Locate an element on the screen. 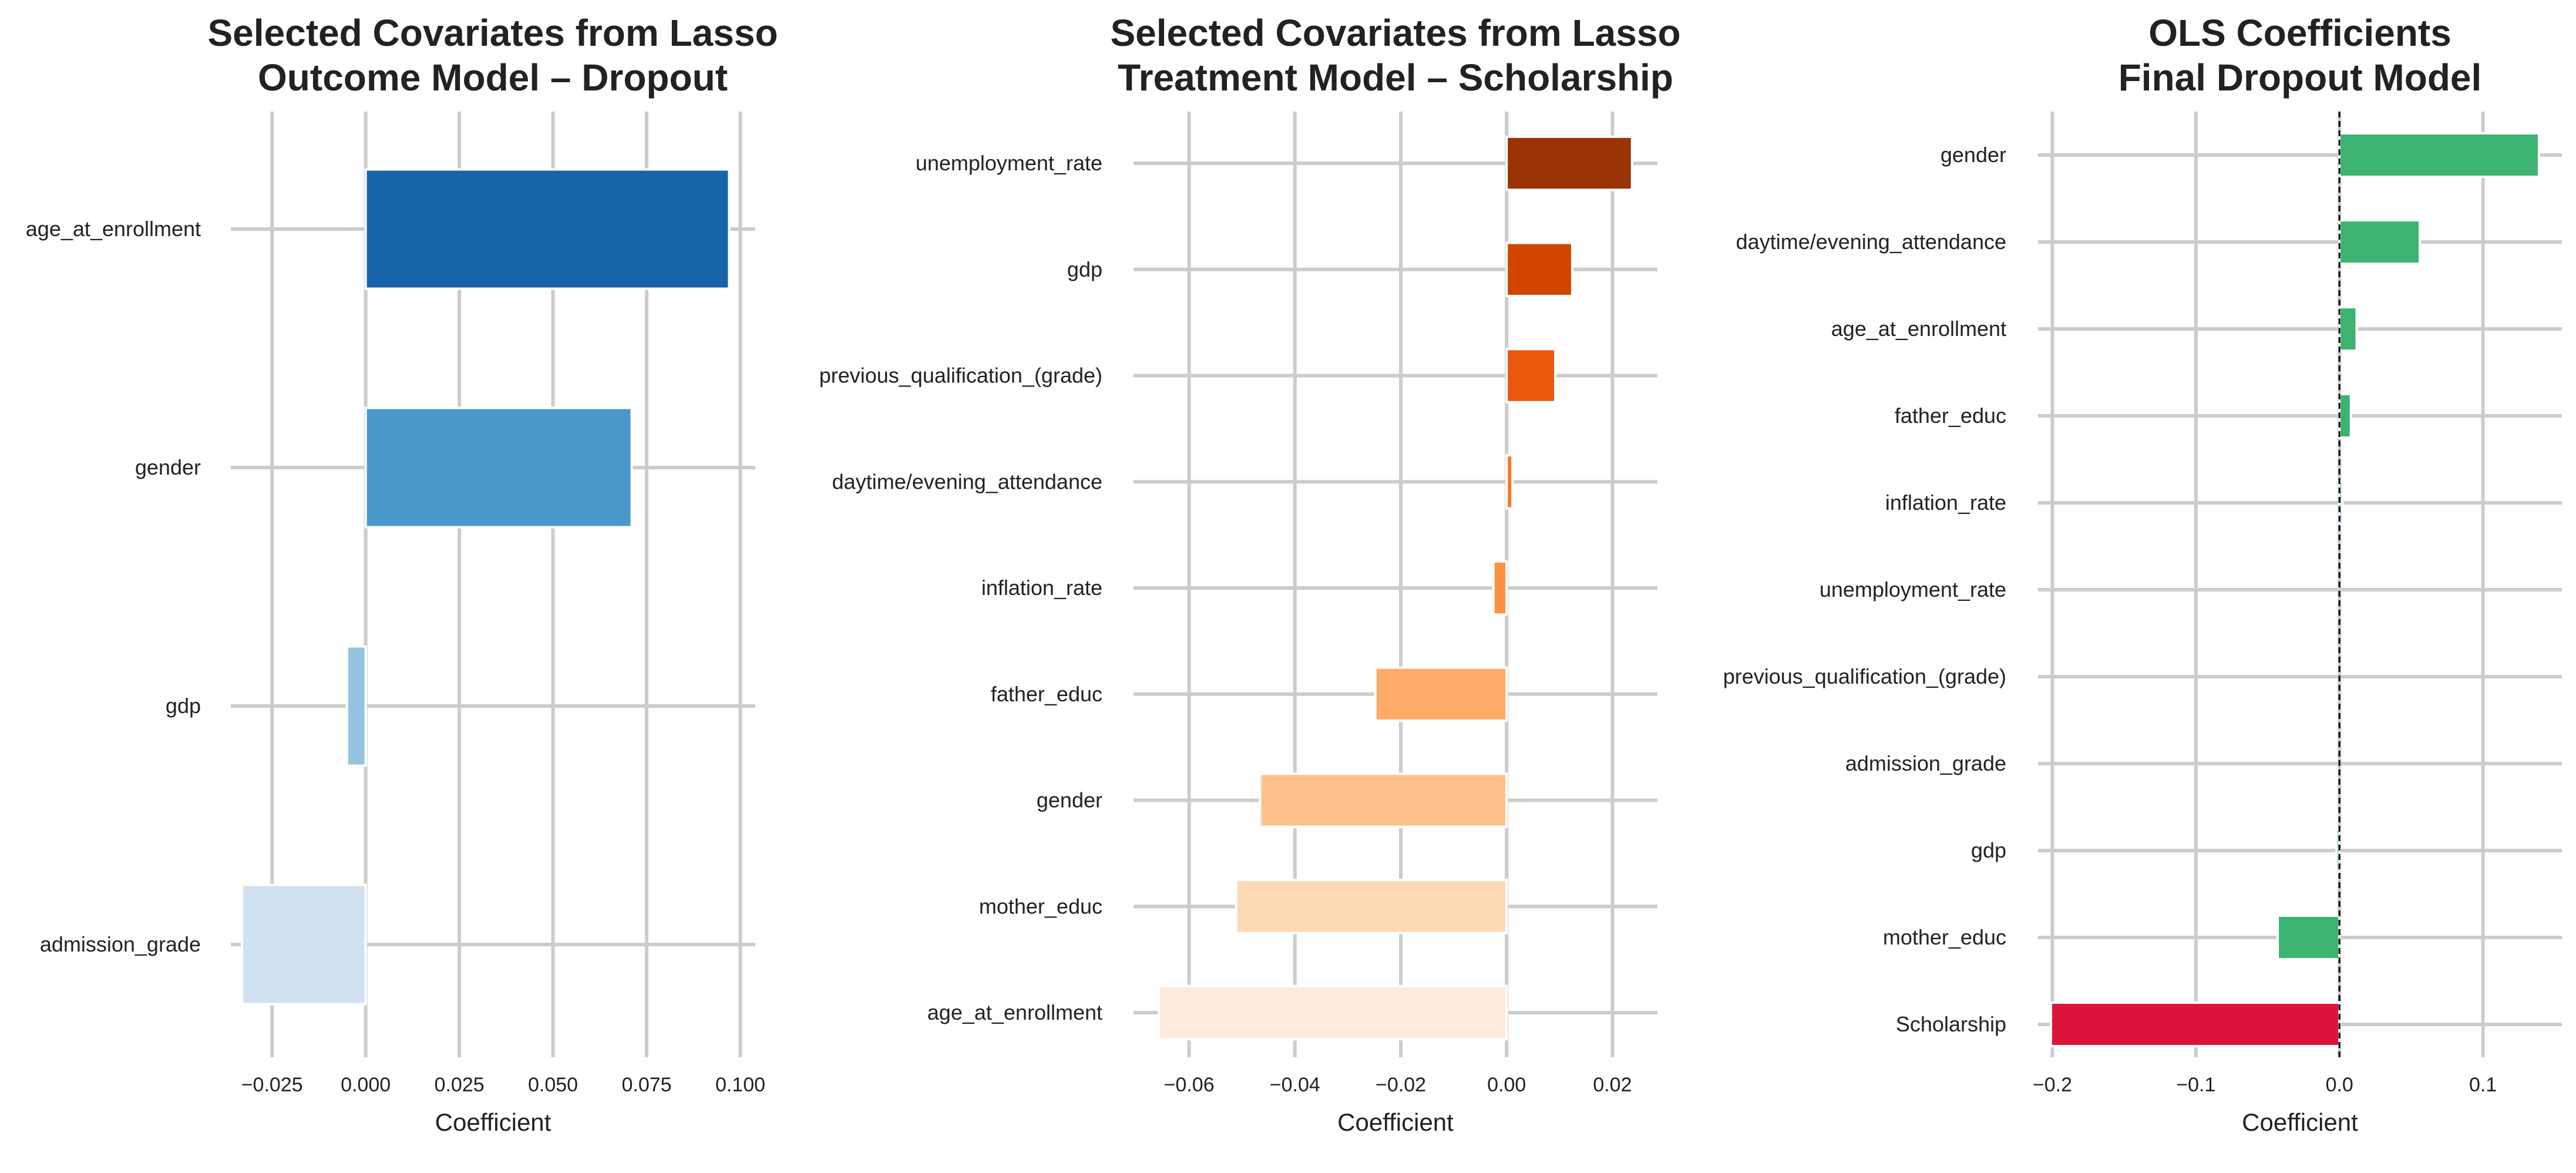 The width and height of the screenshot is (2576, 1173). x-tick-label: 0.025 is located at coordinates (460, 1085).